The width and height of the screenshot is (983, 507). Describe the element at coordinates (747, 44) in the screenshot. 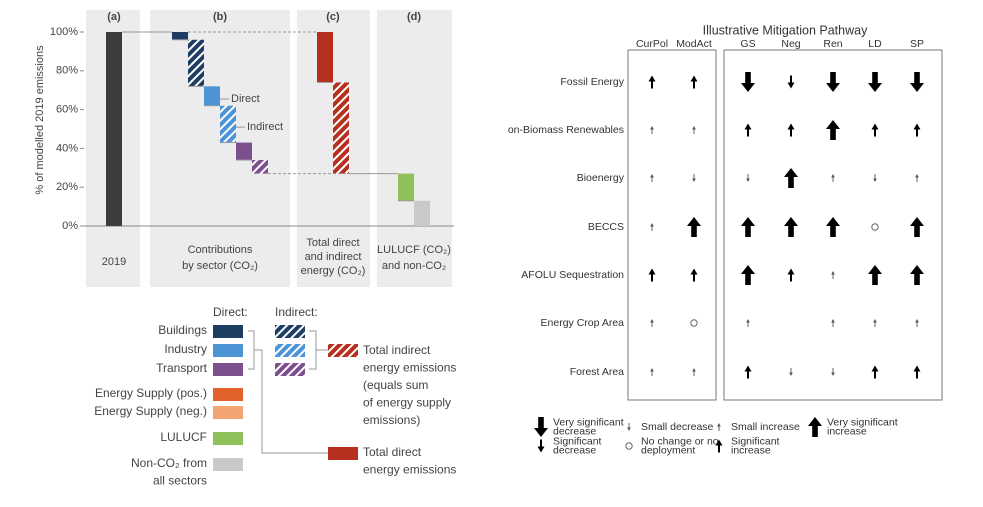

I see `column-header: GS` at that location.